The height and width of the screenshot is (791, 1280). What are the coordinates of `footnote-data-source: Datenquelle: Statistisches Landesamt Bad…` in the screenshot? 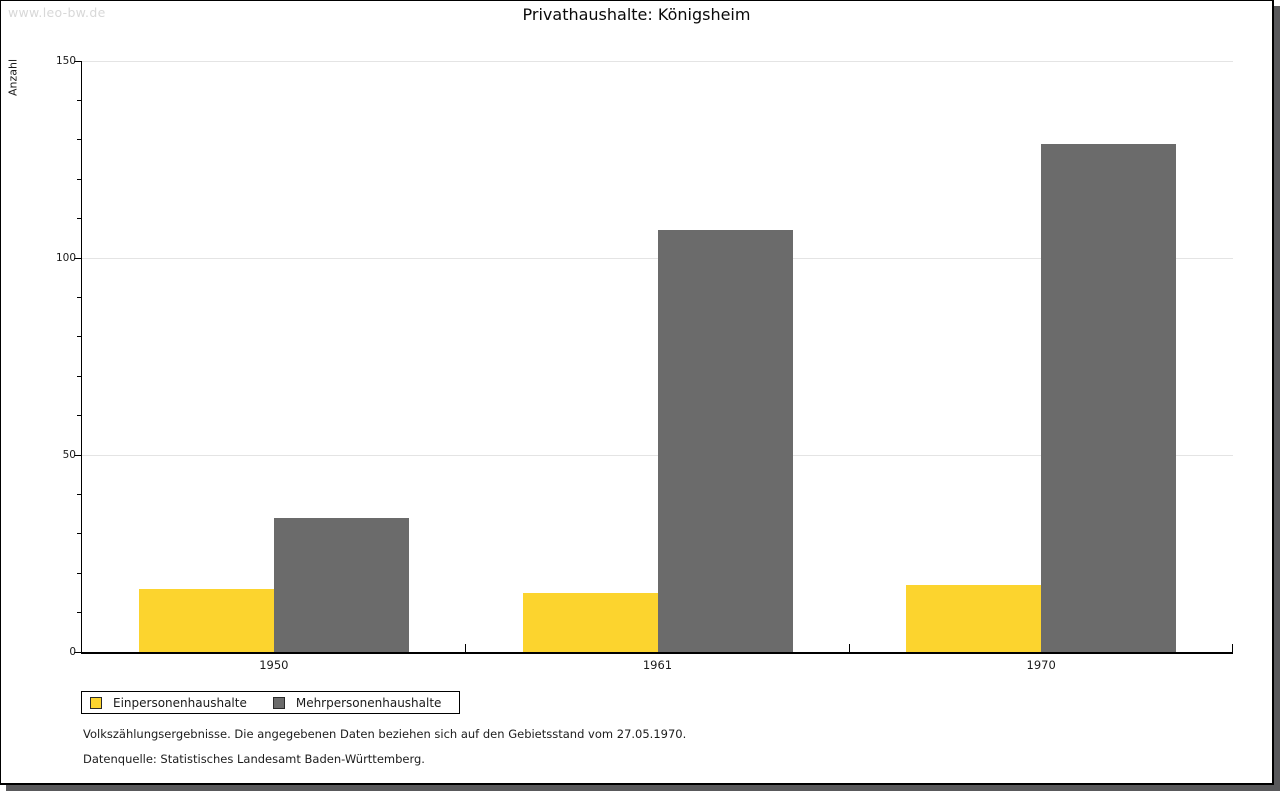 It's located at (254, 759).